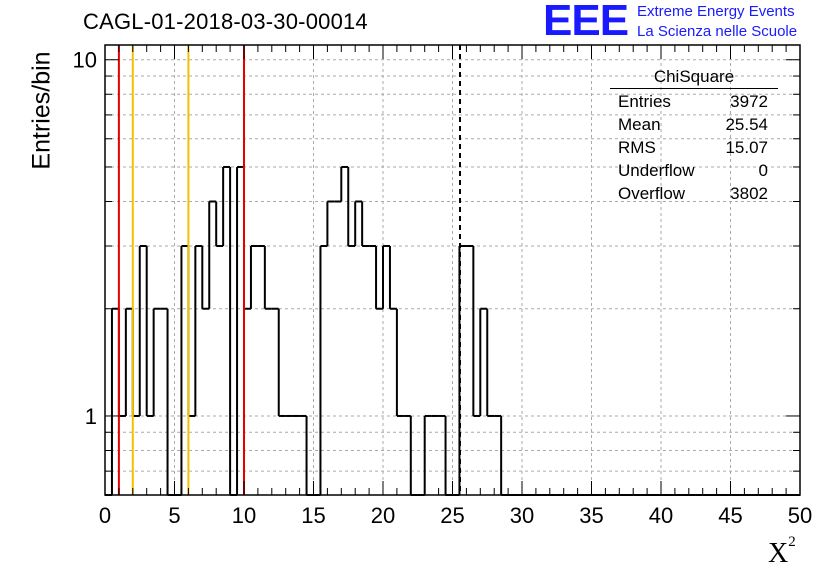 This screenshot has height=572, width=836. Describe the element at coordinates (522, 515) in the screenshot. I see `x-tick-label: 30` at that location.